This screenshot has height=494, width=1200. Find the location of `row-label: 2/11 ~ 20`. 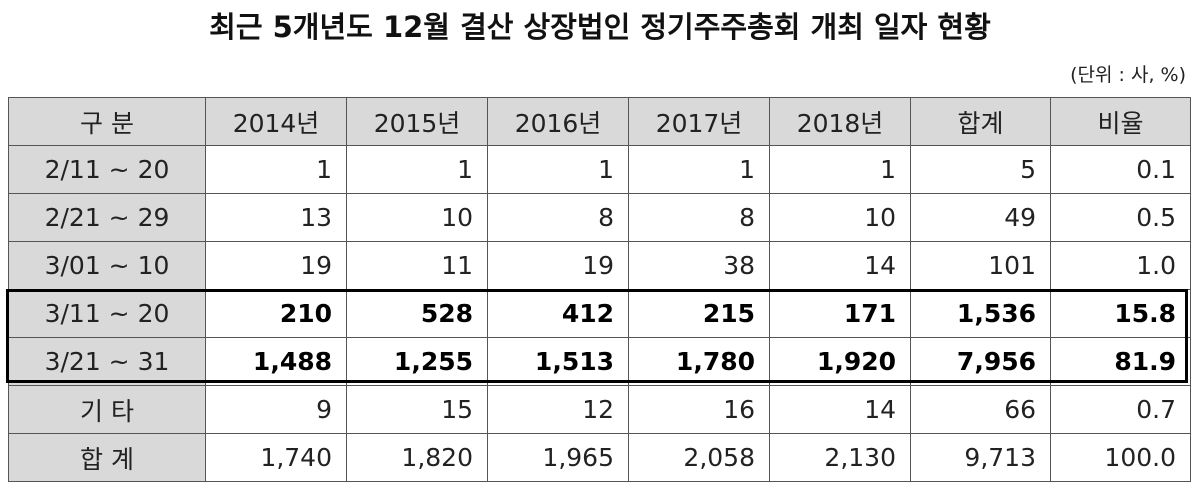

row-label: 2/11 ~ 20 is located at coordinates (107, 169).